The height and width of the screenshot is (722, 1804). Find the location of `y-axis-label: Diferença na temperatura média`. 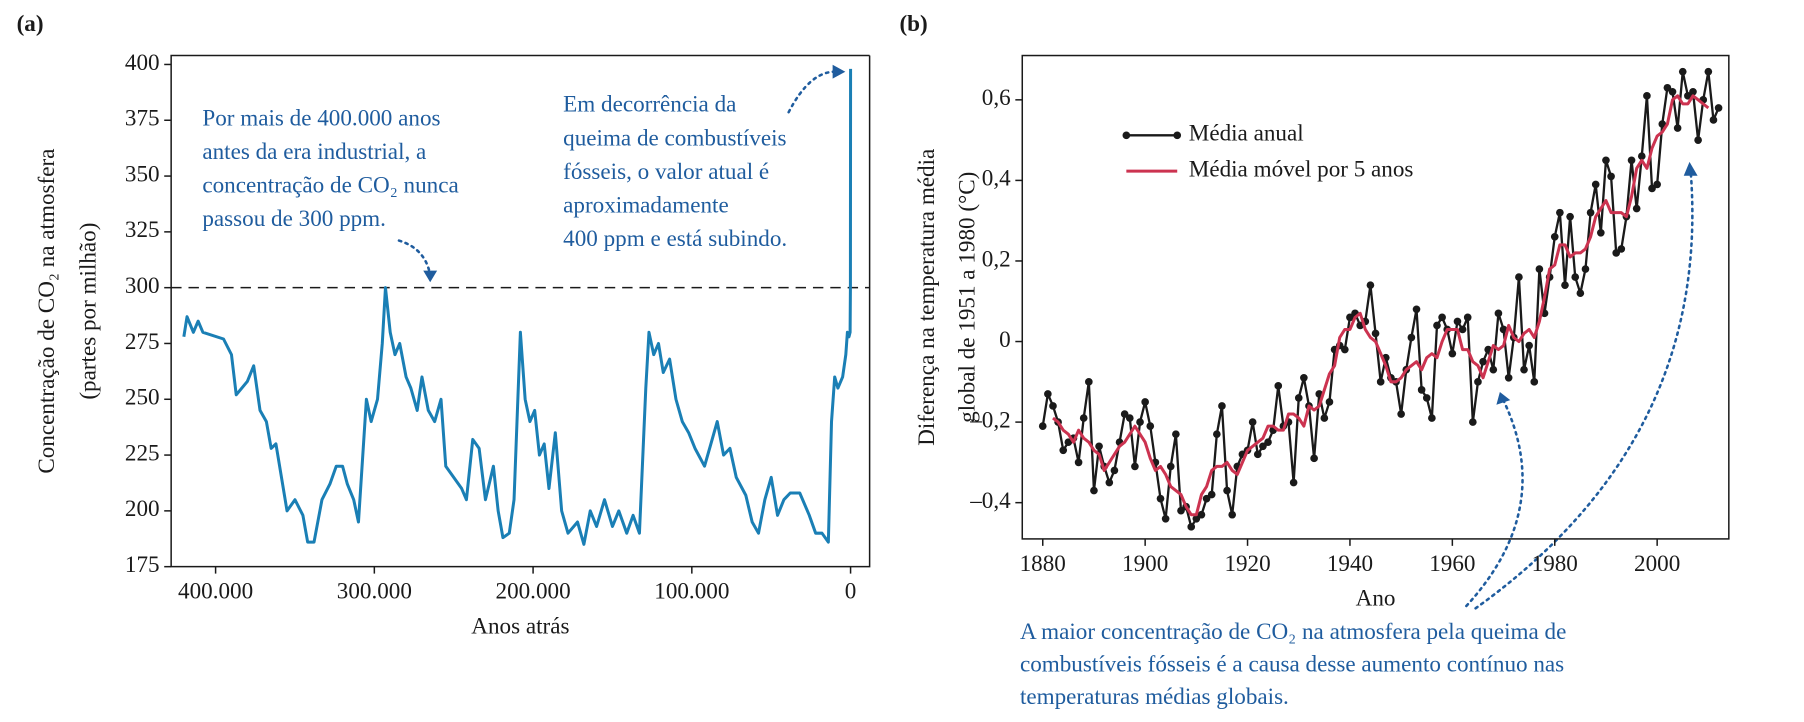

y-axis-label: Diferença na temperatura média is located at coordinates (927, 297).